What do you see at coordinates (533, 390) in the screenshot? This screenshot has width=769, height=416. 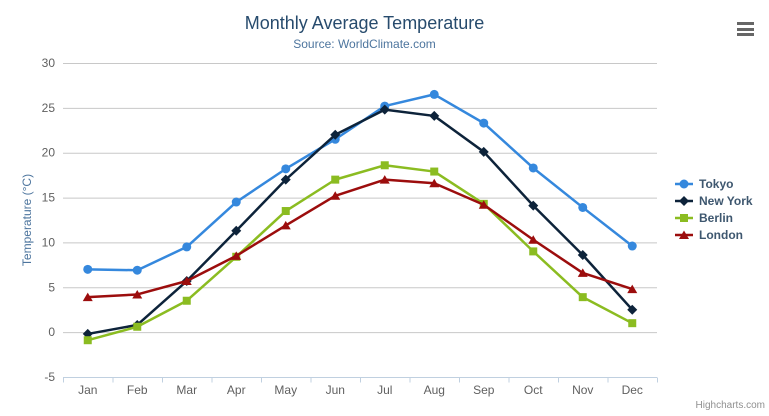 I see `x-tick-label: Oct` at bounding box center [533, 390].